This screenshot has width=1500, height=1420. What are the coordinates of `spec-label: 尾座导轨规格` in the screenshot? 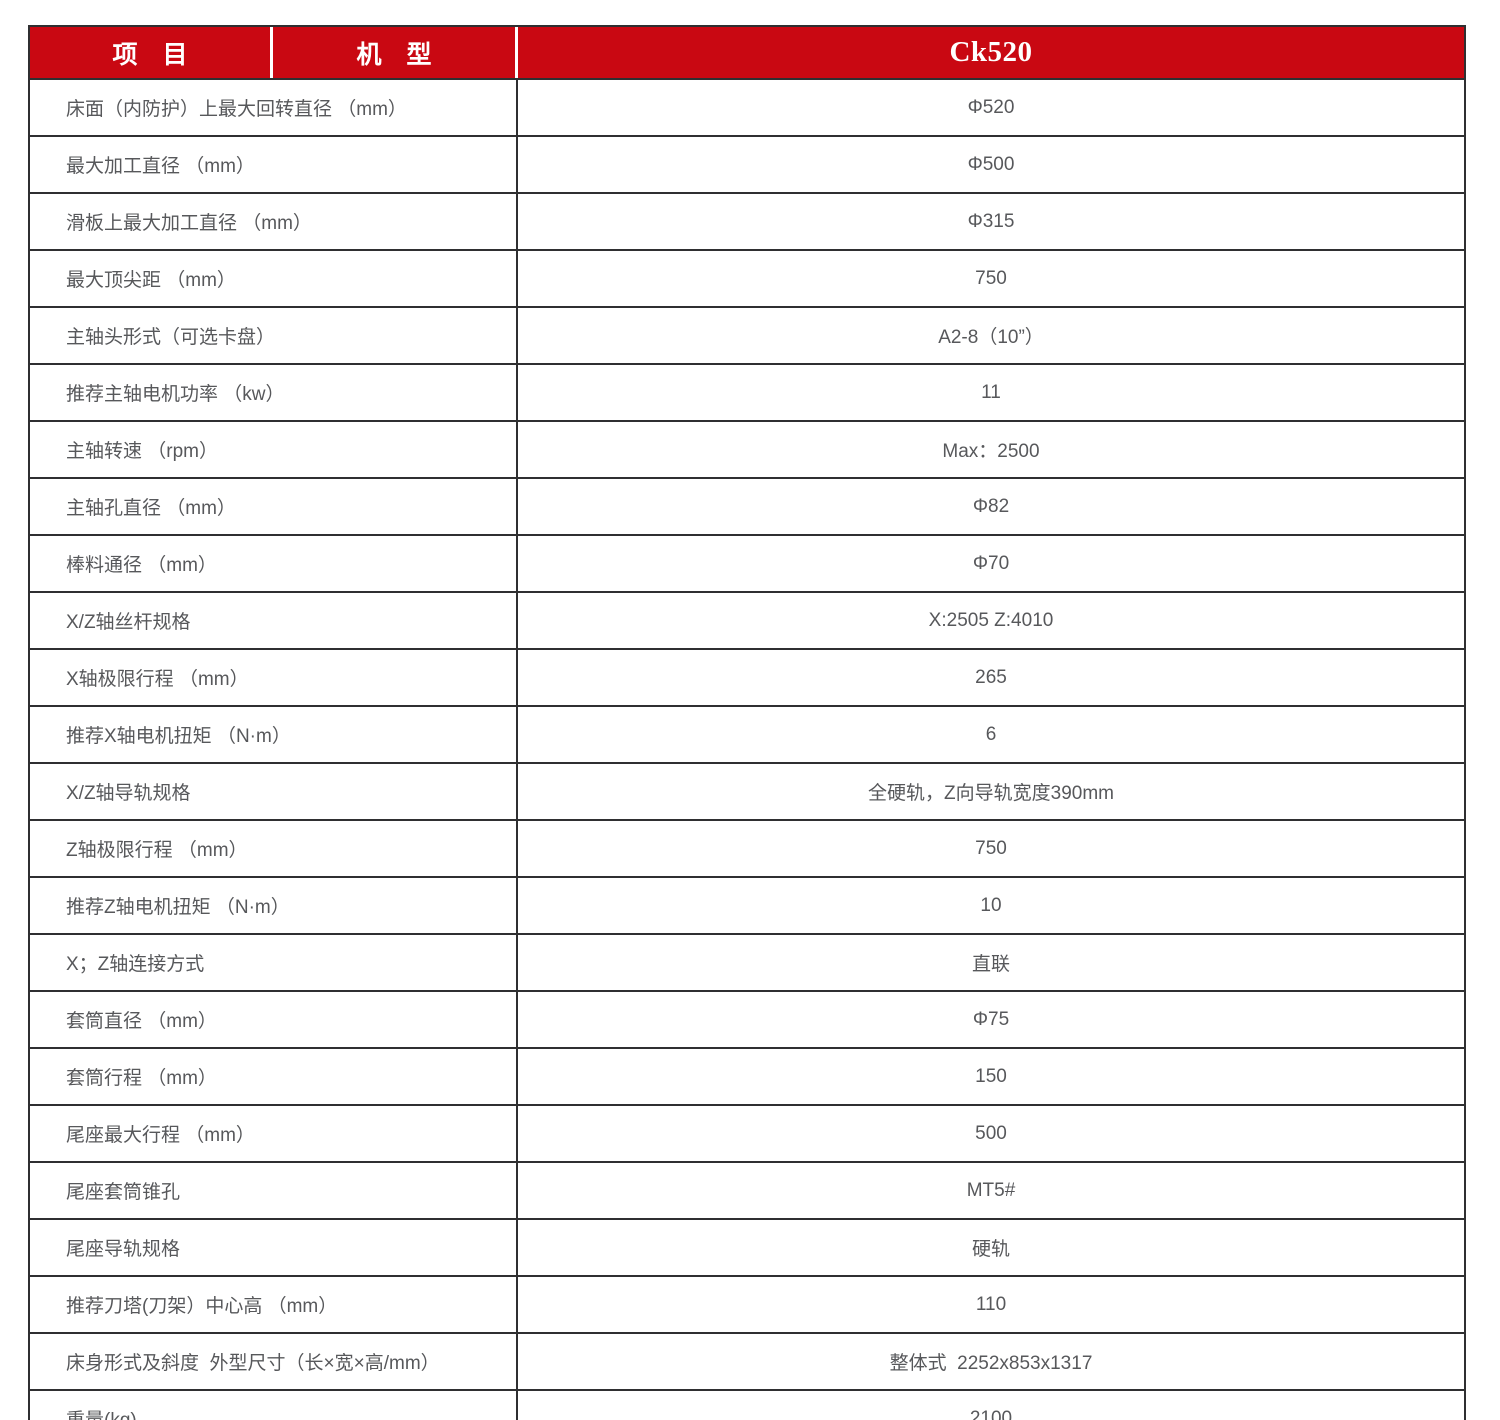 It's located at (274, 1247).